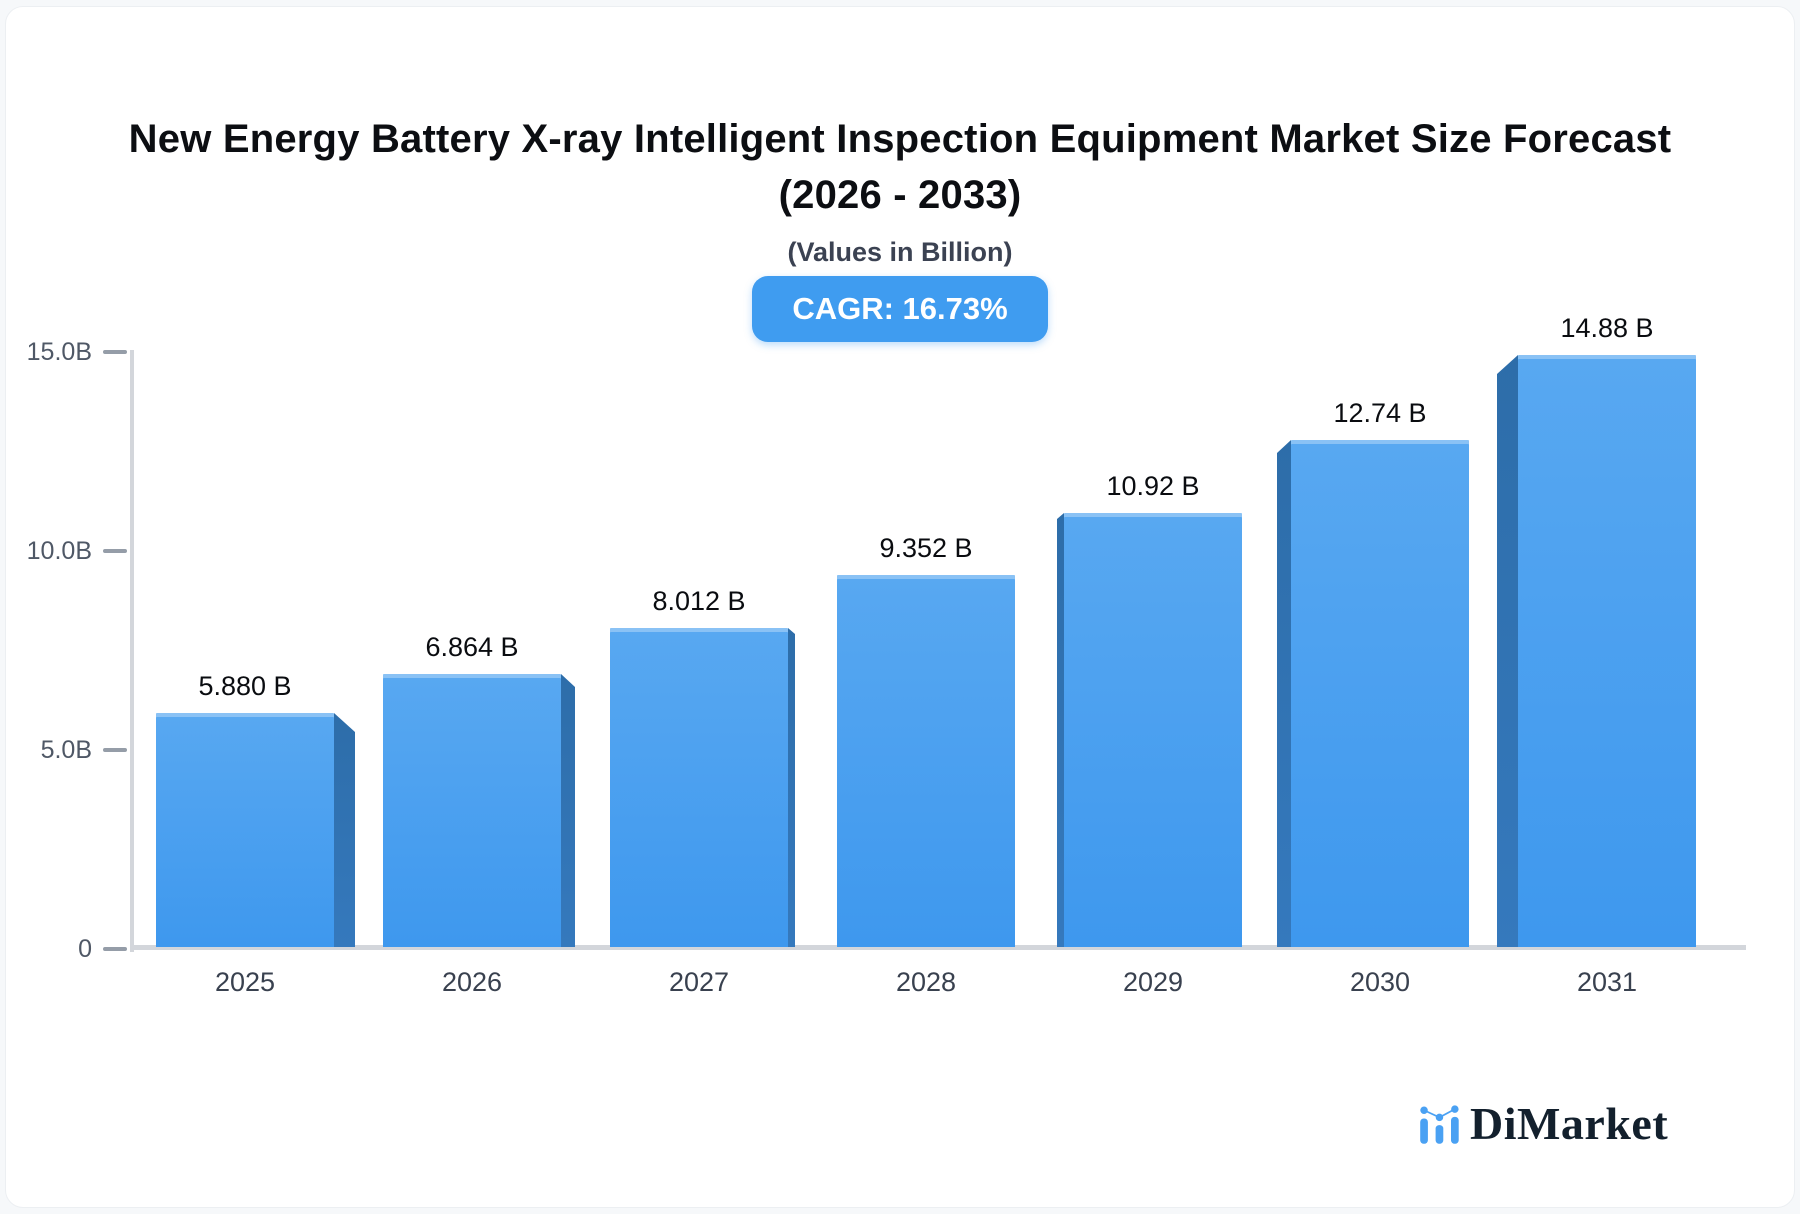  What do you see at coordinates (699, 601) in the screenshot?
I see `bar-value-label: 8.012 B` at bounding box center [699, 601].